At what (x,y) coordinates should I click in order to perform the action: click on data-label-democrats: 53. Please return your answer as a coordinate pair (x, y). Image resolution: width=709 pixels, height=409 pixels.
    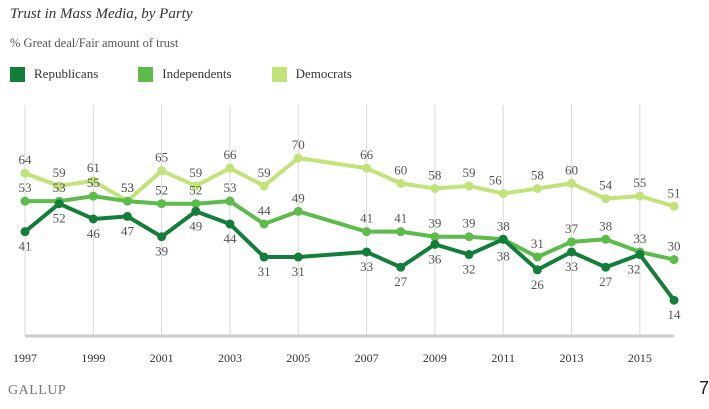
    Looking at the image, I should click on (127, 187).